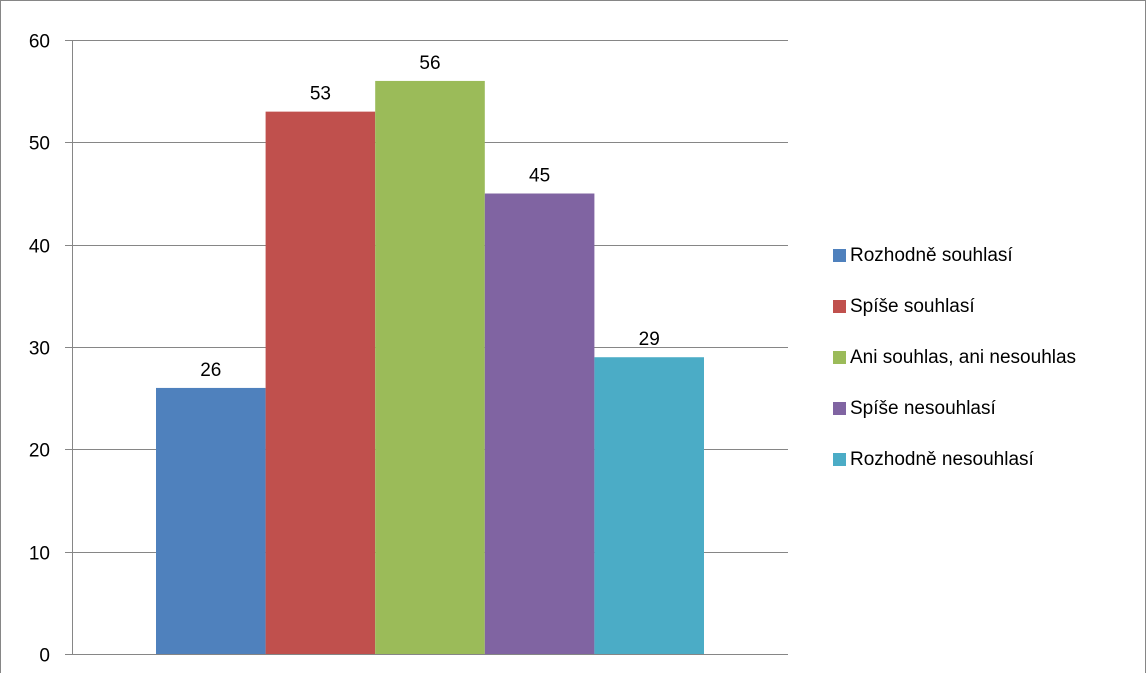  I want to click on legend-label: Spíše souhlasí, so click(912, 306).